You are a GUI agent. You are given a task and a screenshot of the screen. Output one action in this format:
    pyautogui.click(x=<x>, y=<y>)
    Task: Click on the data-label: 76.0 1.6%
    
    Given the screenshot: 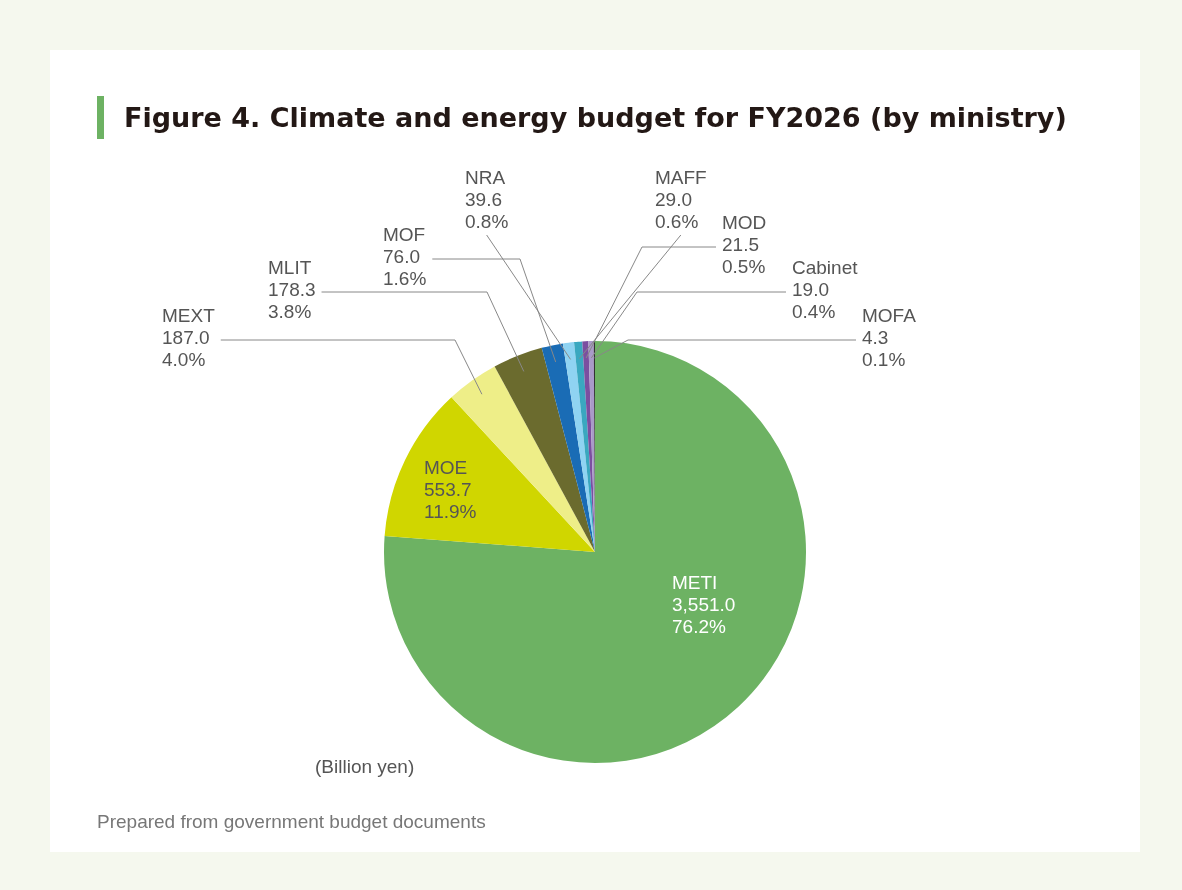 What is the action you would take?
    pyautogui.click(x=405, y=267)
    